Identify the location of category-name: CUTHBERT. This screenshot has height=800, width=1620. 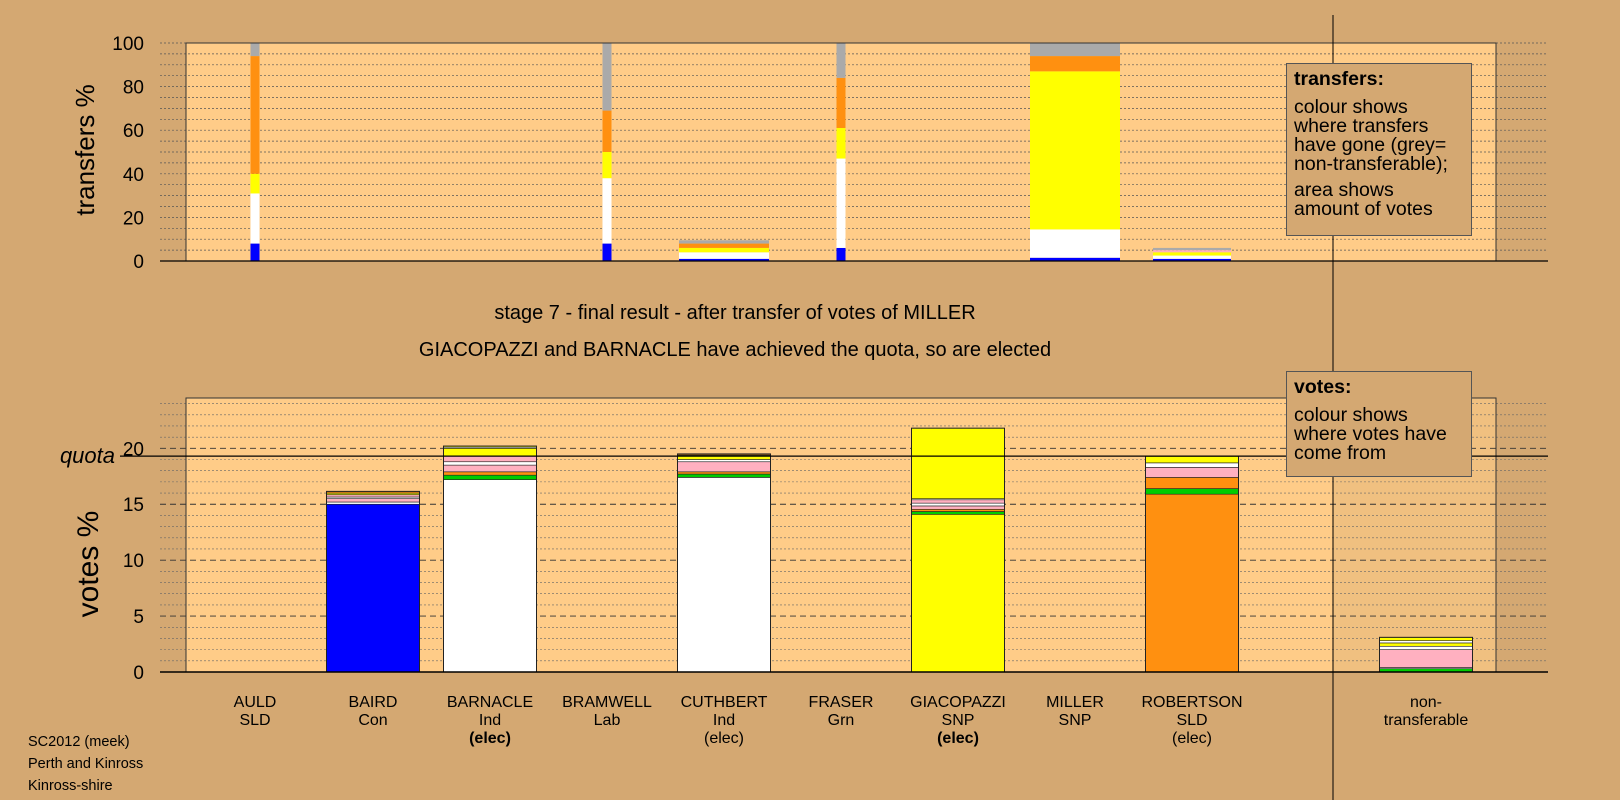
(724, 702).